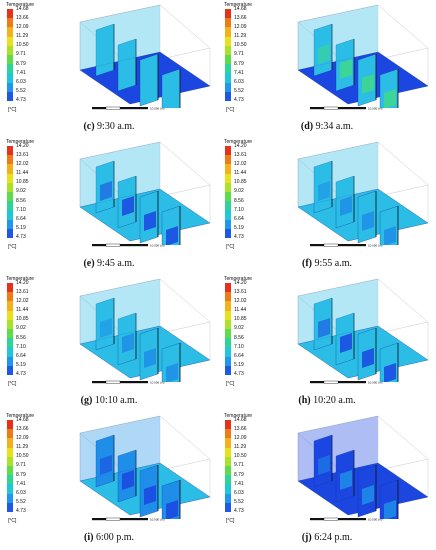 Image resolution: width=436 pixels, height=550 pixels. What do you see at coordinates (334, 400) in the screenshot?
I see `caption-time: 10:20 a.m.` at bounding box center [334, 400].